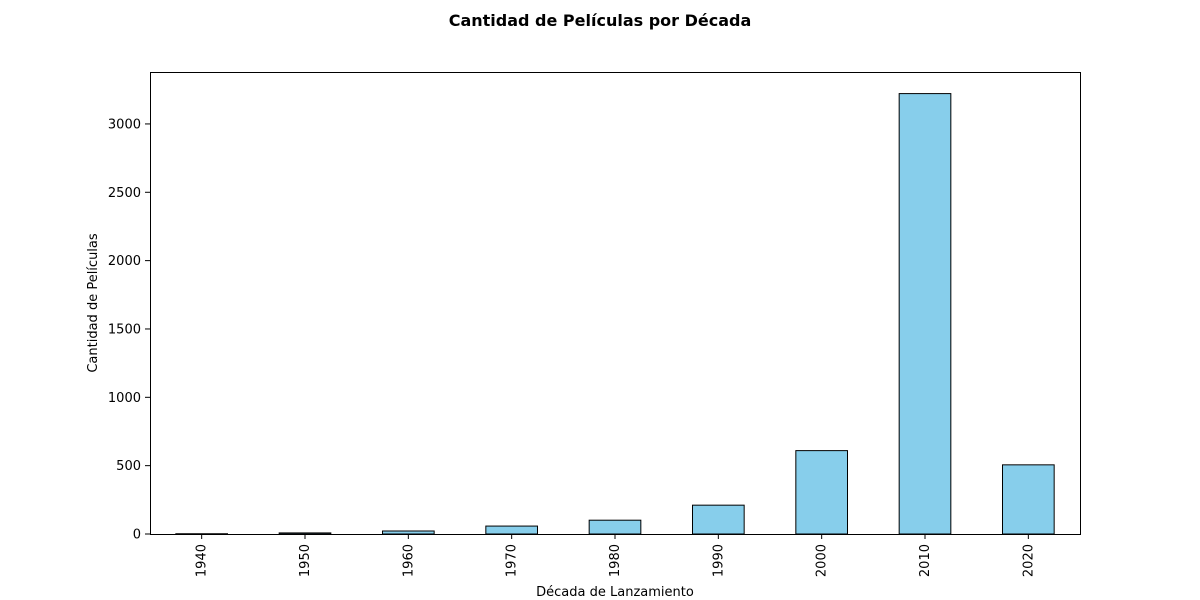 The image size is (1200, 600). I want to click on x-tick-label-2000: 2000, so click(822, 560).